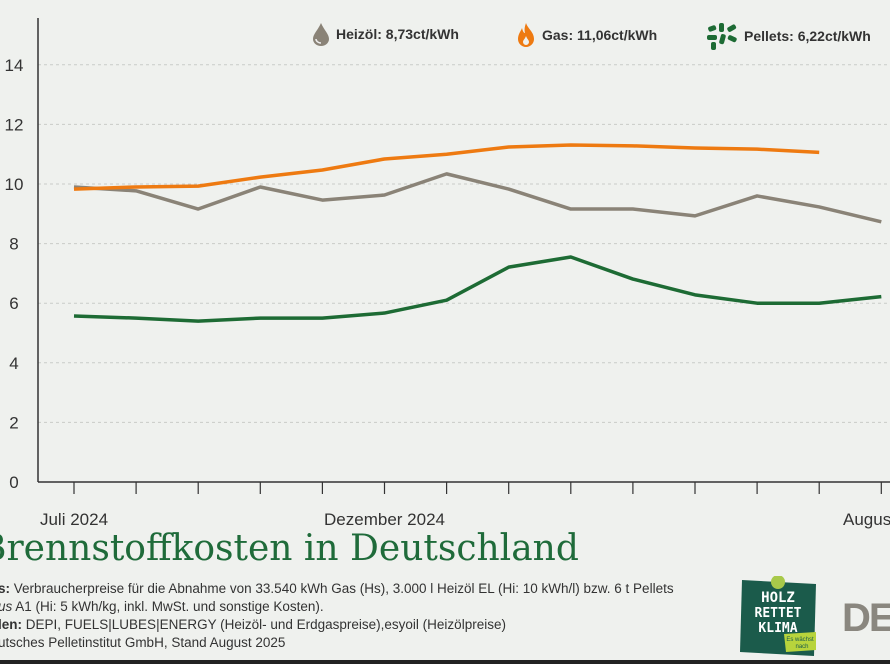 The width and height of the screenshot is (890, 664). Describe the element at coordinates (11, 624) in the screenshot. I see `sources-label: len:` at that location.